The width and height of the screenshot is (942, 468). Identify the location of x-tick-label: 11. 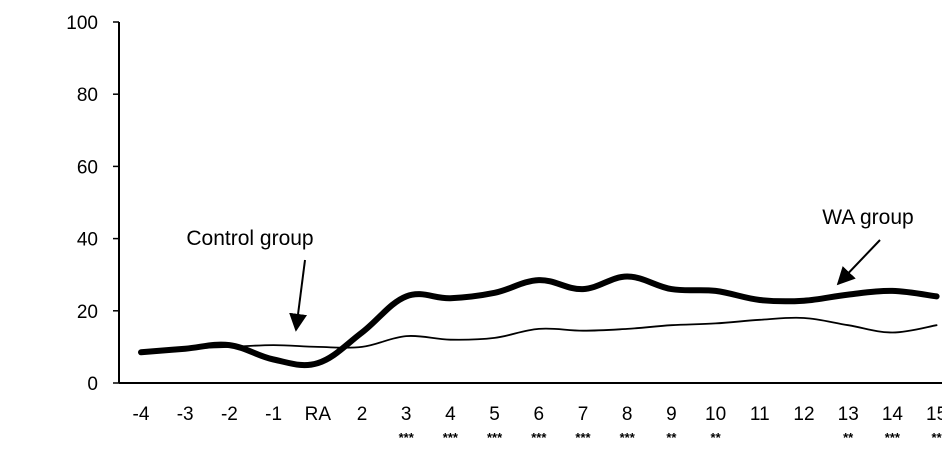
(760, 414).